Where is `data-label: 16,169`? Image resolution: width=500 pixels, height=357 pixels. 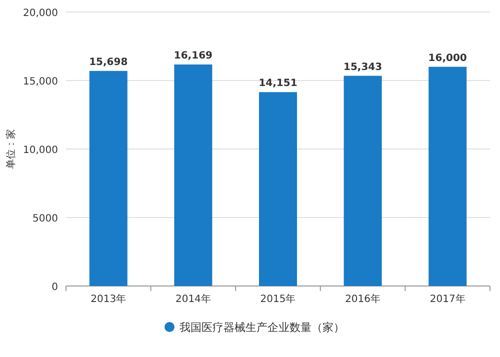 data-label: 16,169 is located at coordinates (193, 56).